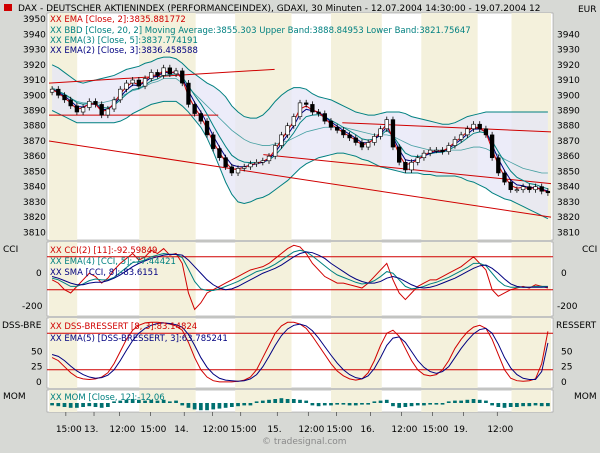 The width and height of the screenshot is (600, 453). Describe the element at coordinates (104, 273) in the screenshot. I see `legend-cci-sma: XX SMA [CCI, 8]:-83.6151` at that location.